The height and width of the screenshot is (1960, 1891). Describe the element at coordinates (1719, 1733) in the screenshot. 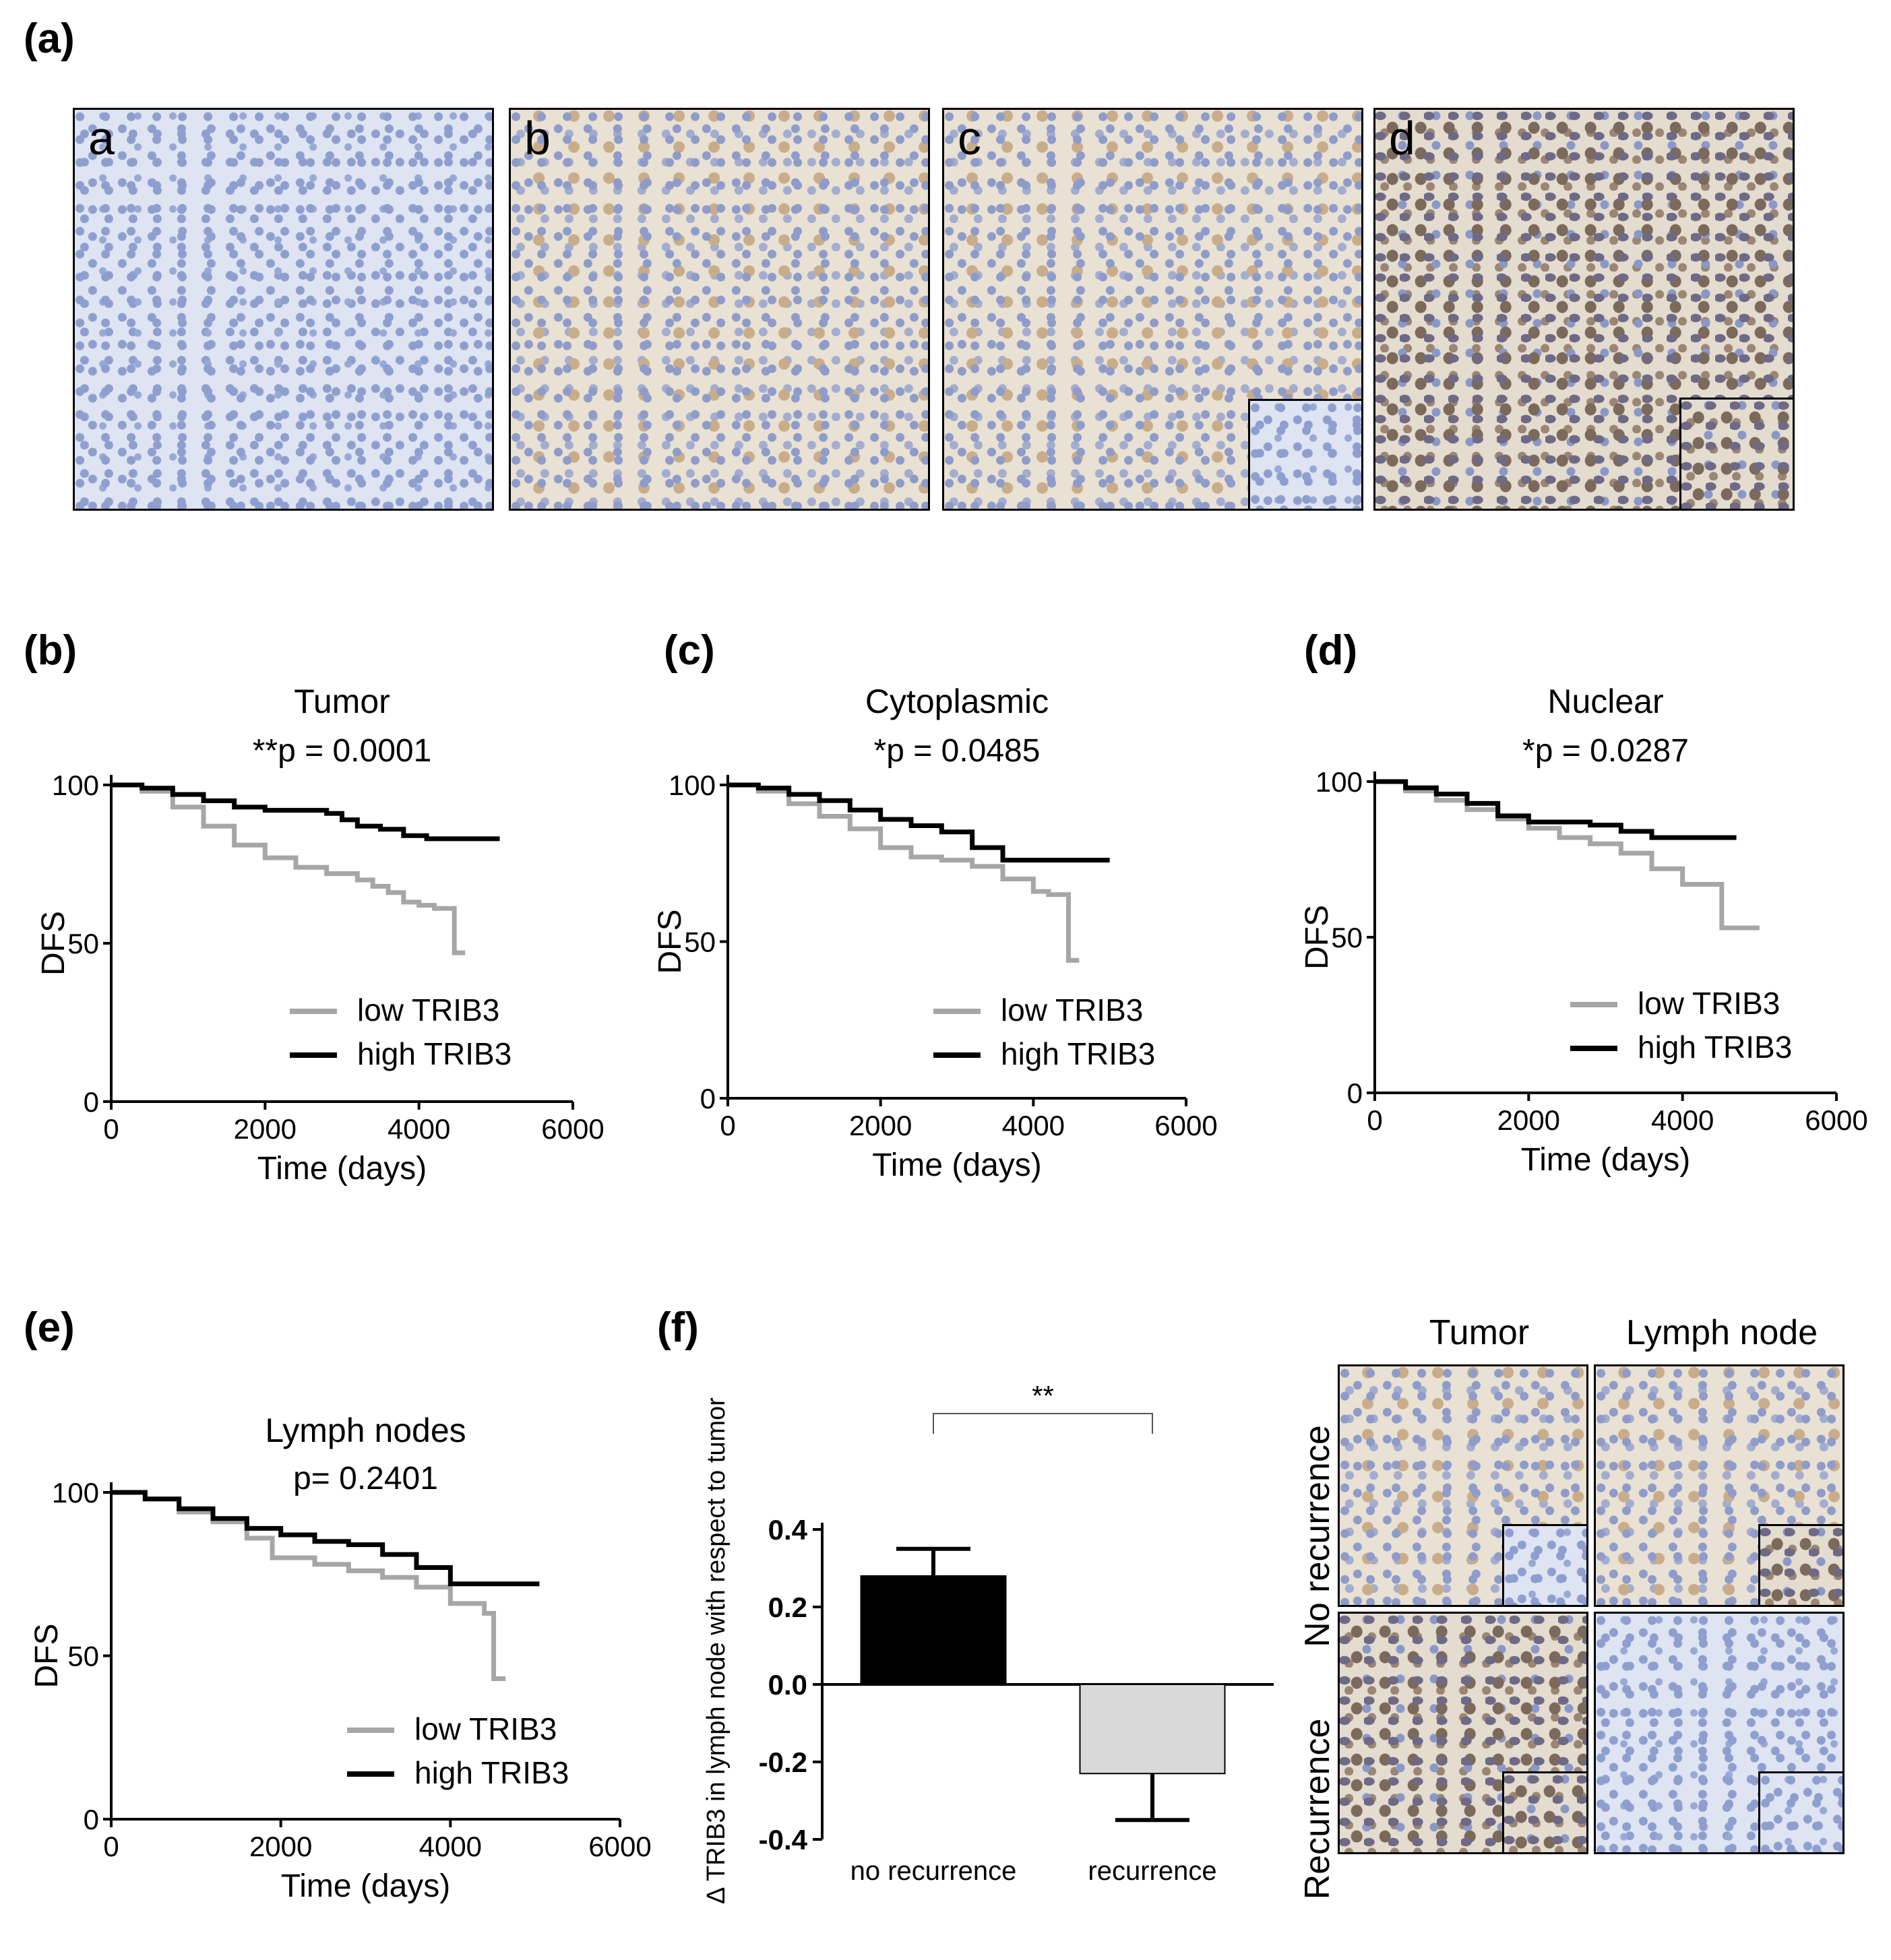

I see `micrograph-lymph-node-recurrence` at that location.